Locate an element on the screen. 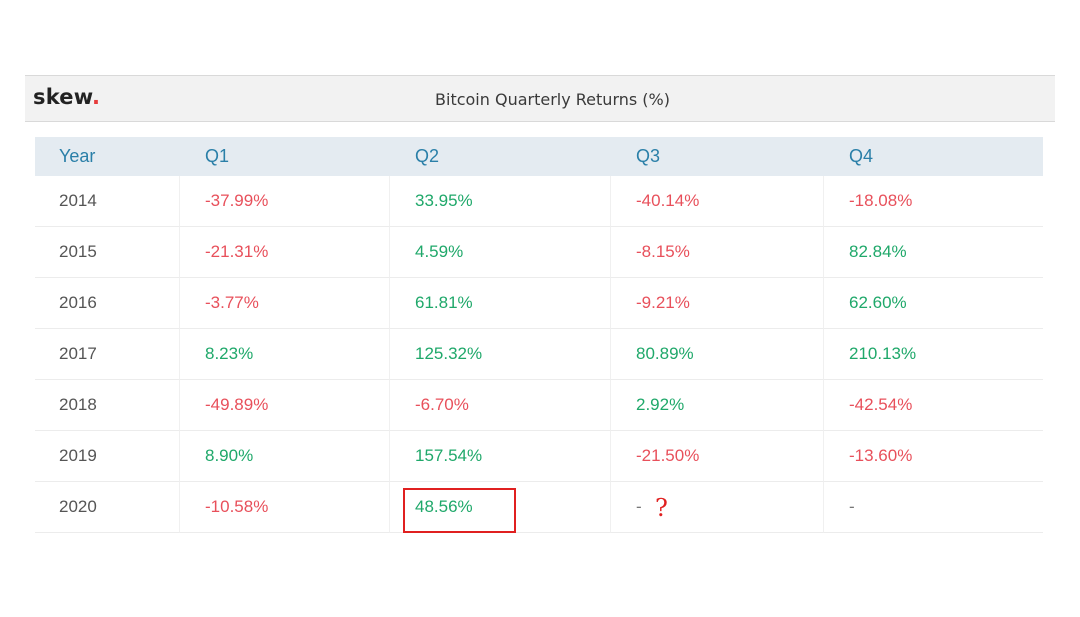 The image size is (1080, 617). table-row: 2015 -21.31% 4.59% -8.15% 82.84% is located at coordinates (539, 252).